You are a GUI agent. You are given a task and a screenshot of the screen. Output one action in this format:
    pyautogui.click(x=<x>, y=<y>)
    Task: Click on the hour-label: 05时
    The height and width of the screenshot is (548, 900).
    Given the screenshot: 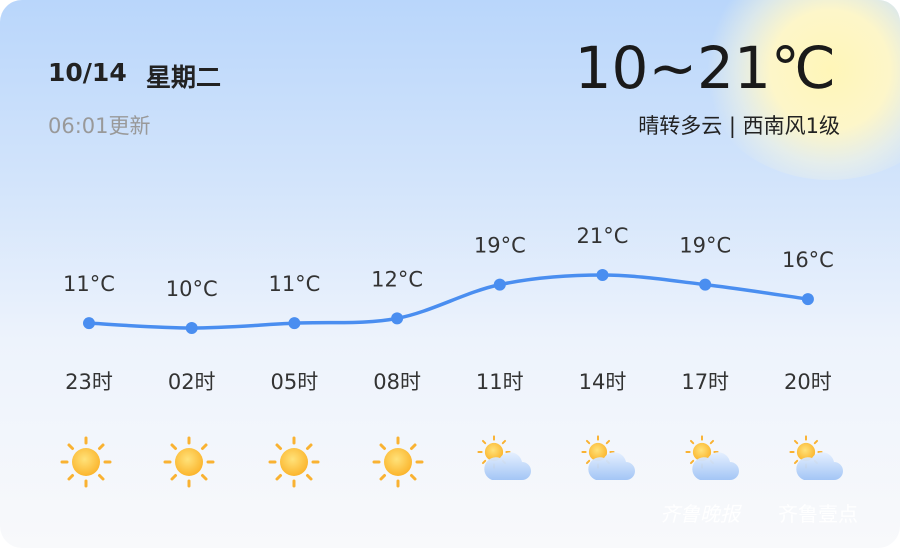 What is the action you would take?
    pyautogui.click(x=295, y=382)
    